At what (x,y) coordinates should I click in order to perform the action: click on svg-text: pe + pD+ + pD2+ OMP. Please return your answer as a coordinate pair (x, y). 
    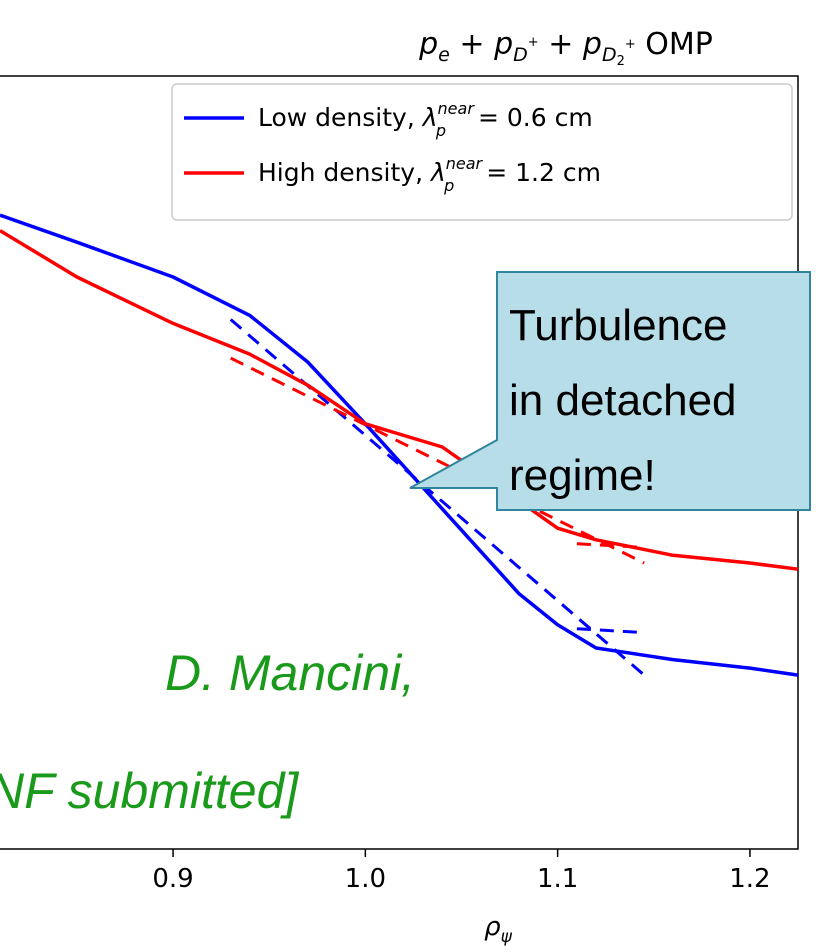
    Looking at the image, I should click on (565, 48).